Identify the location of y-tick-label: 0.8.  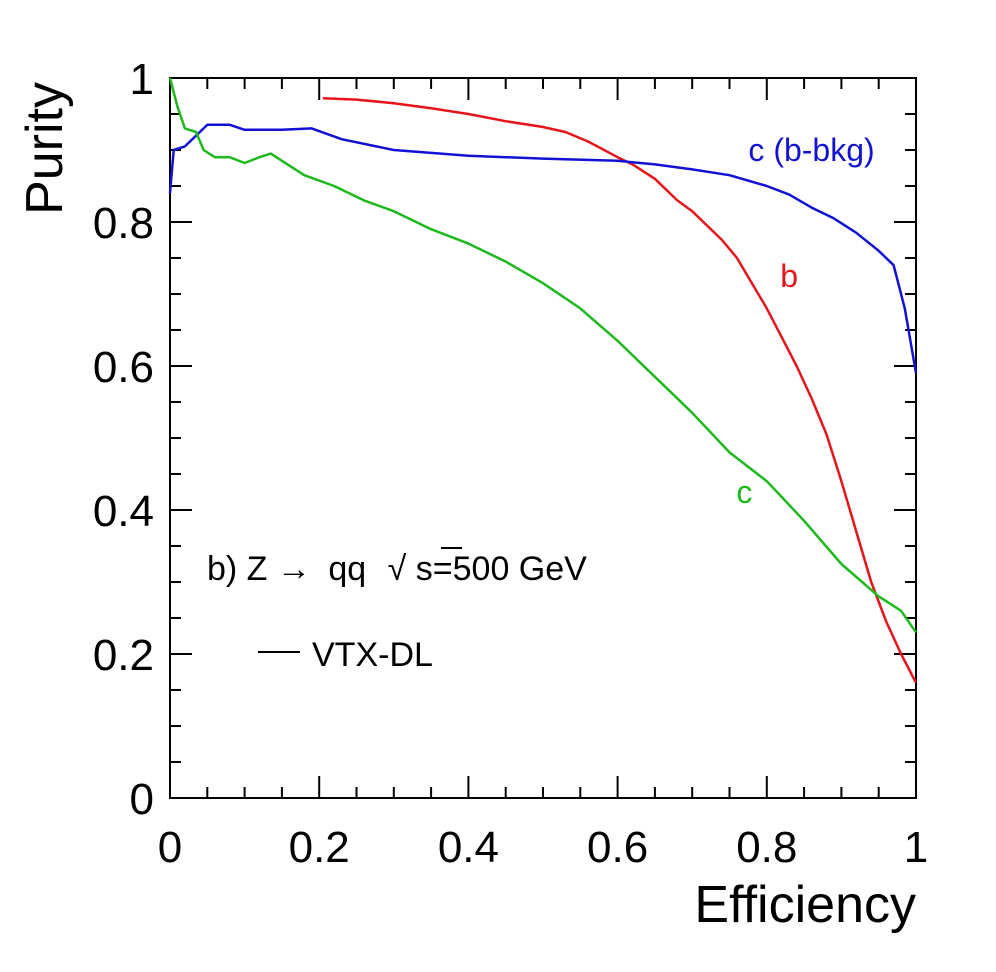
(123, 223).